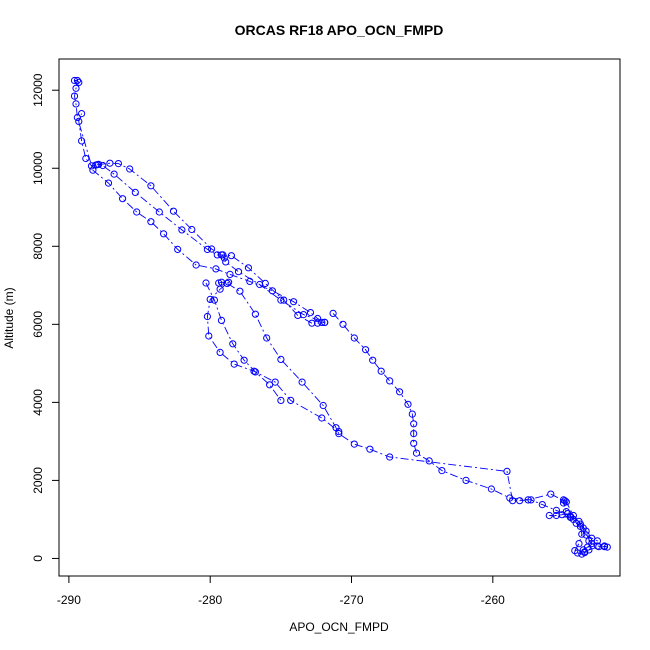 Image resolution: width=650 pixels, height=650 pixels. Describe the element at coordinates (9, 317) in the screenshot. I see `y-axis-label: Altitude (m)` at that location.